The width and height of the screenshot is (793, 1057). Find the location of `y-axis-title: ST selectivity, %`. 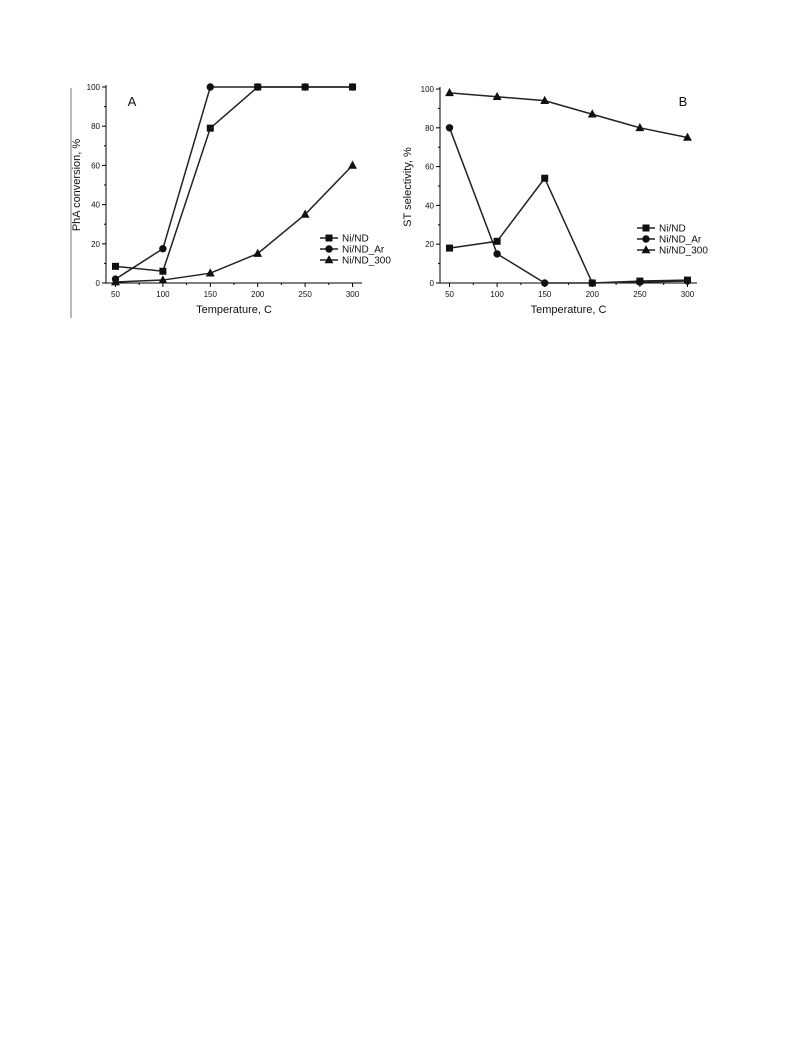

y-axis-title: ST selectivity, % is located at coordinates (408, 187).